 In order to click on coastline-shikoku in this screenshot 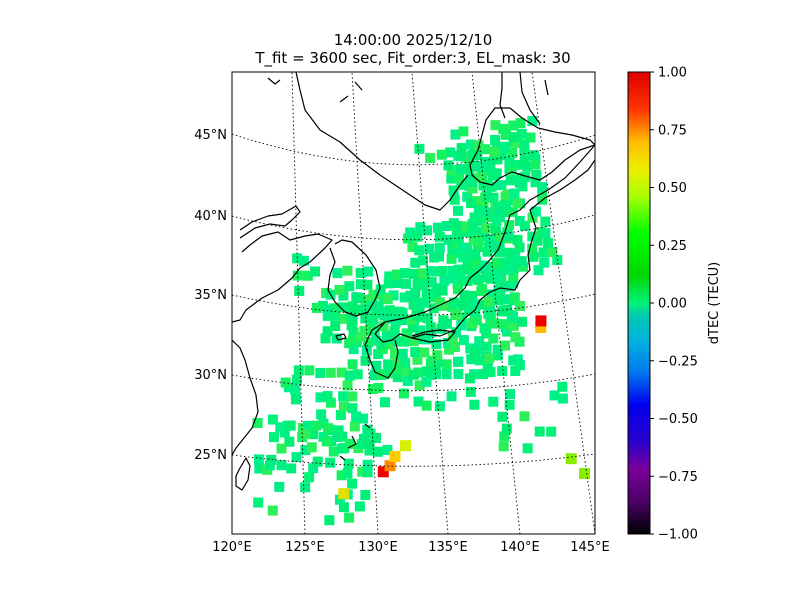, I will do `click(433, 336)`.